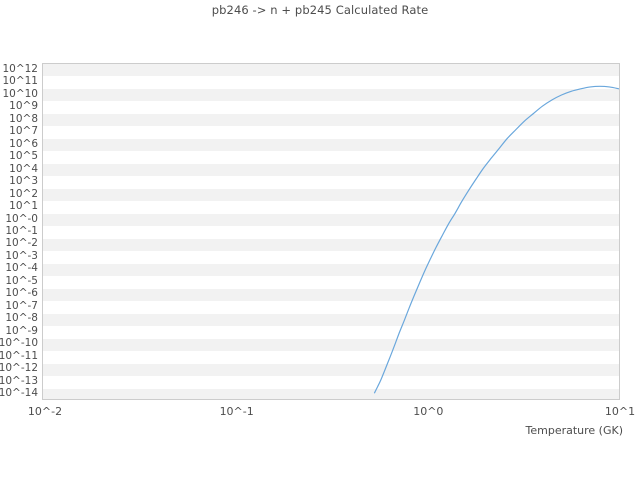 This screenshot has height=480, width=640. What do you see at coordinates (23, 193) in the screenshot?
I see `y-tick-label: 10^2` at bounding box center [23, 193].